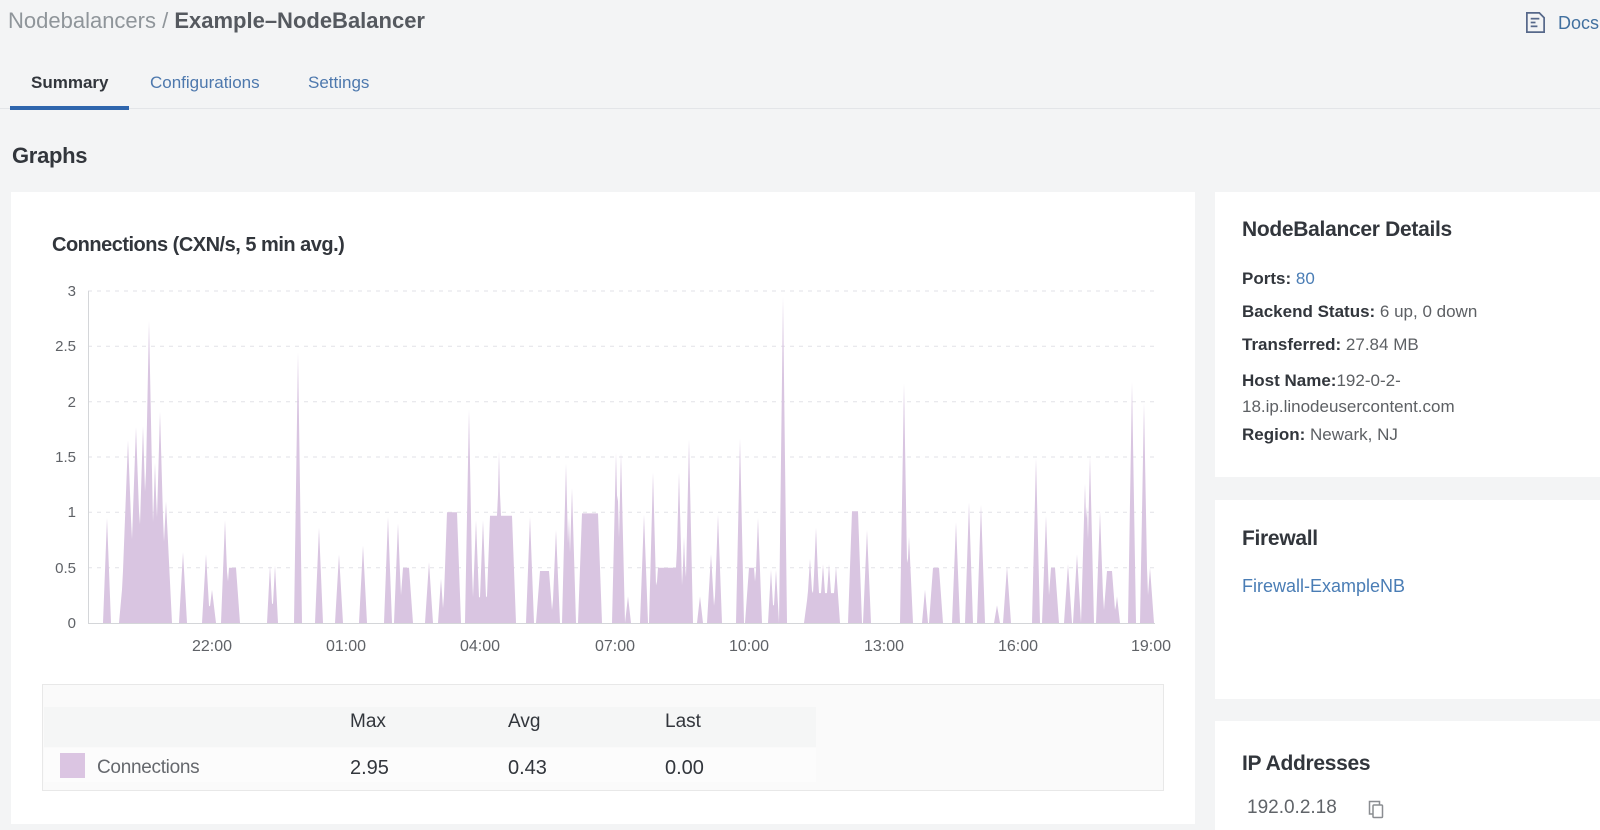 The height and width of the screenshot is (830, 1600). What do you see at coordinates (65, 346) in the screenshot?
I see `svg-text: 2.5` at bounding box center [65, 346].